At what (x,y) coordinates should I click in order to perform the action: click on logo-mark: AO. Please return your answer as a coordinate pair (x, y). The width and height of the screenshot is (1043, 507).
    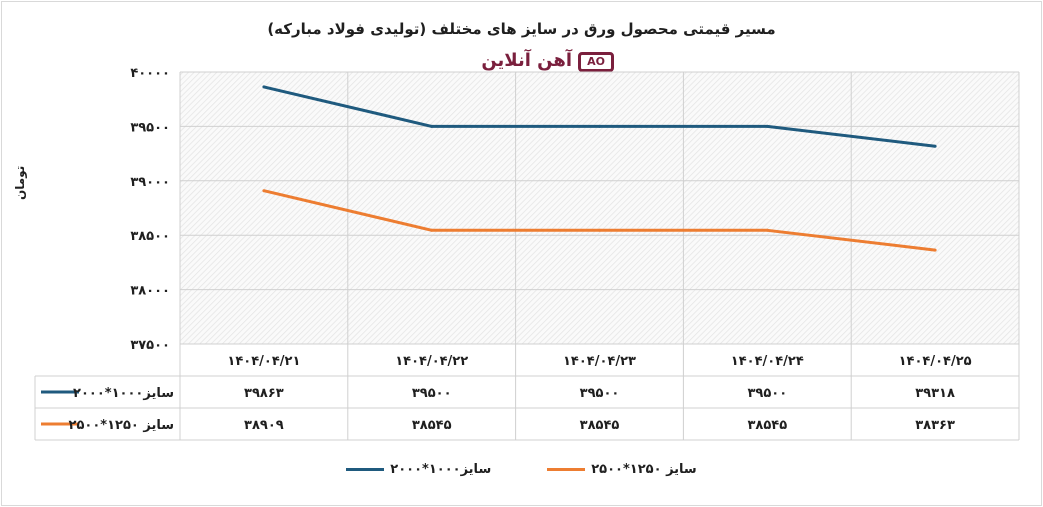
    Looking at the image, I should click on (596, 62).